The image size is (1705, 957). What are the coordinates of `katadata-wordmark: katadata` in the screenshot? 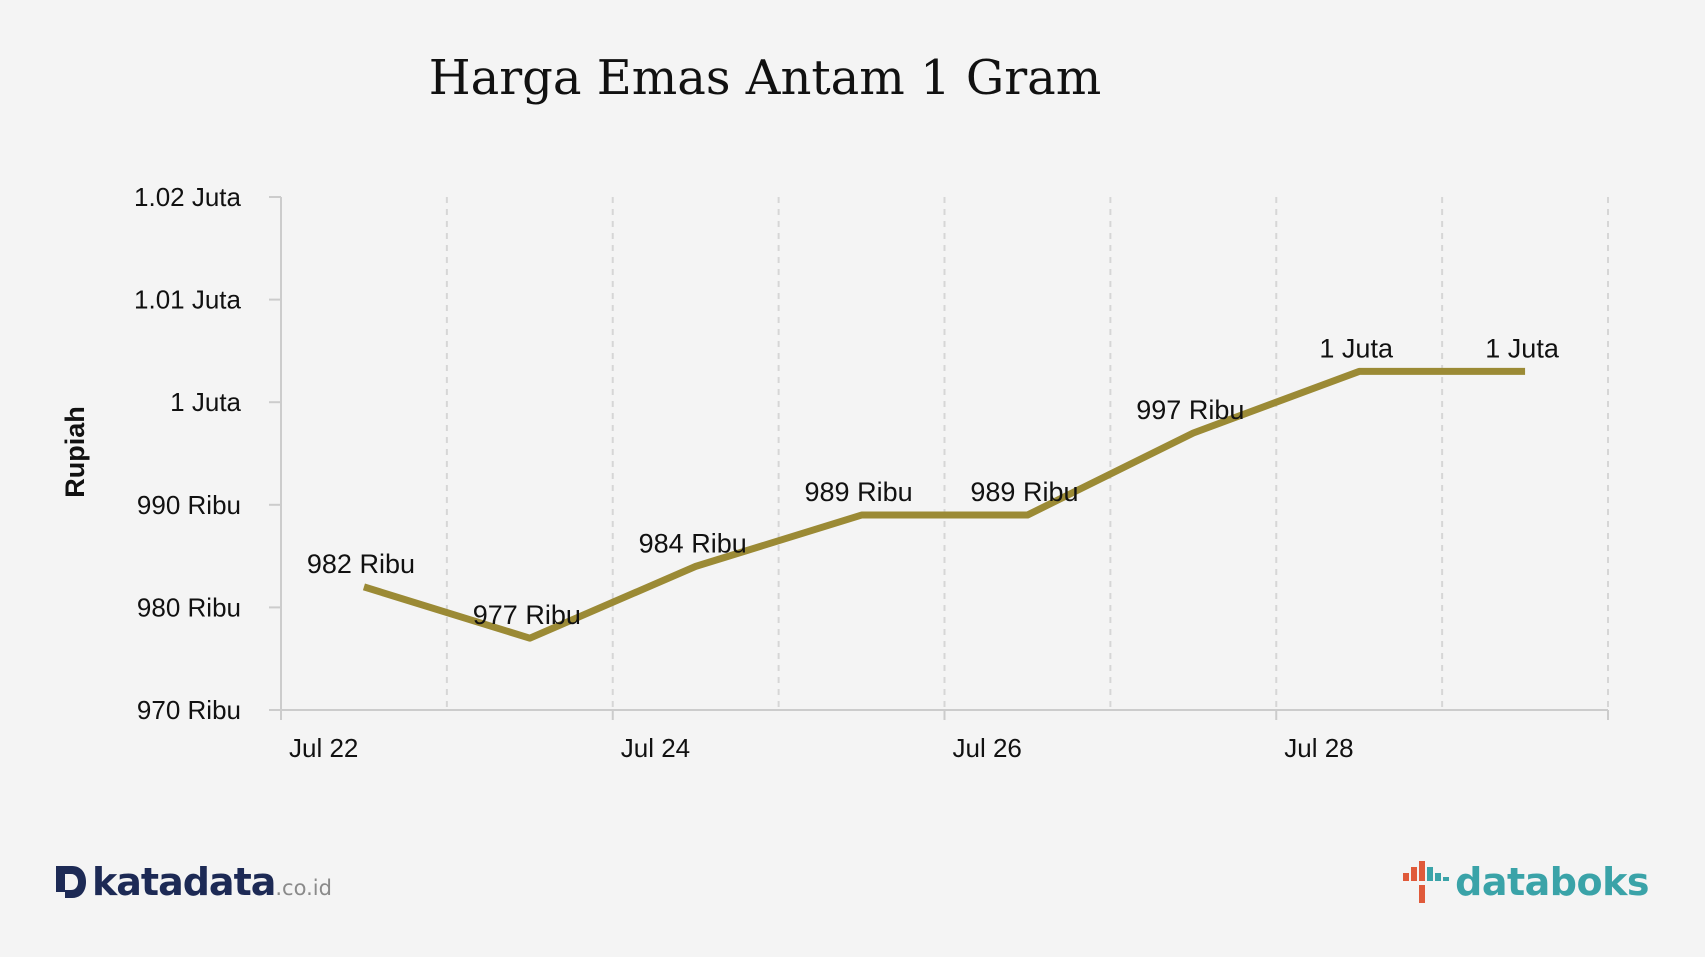 It's located at (184, 882).